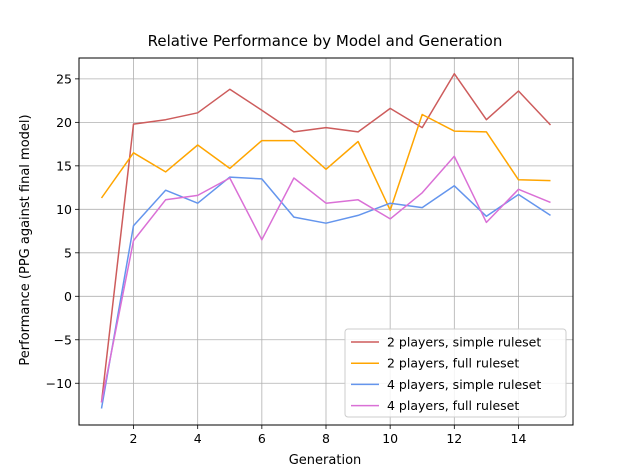  What do you see at coordinates (68, 252) in the screenshot?
I see `y-tick-label: 5` at bounding box center [68, 252].